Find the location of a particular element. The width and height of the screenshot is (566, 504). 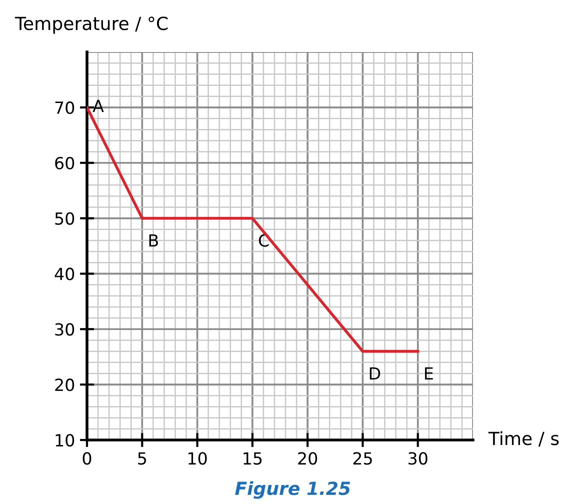

x-tick-label: 5 is located at coordinates (142, 458).